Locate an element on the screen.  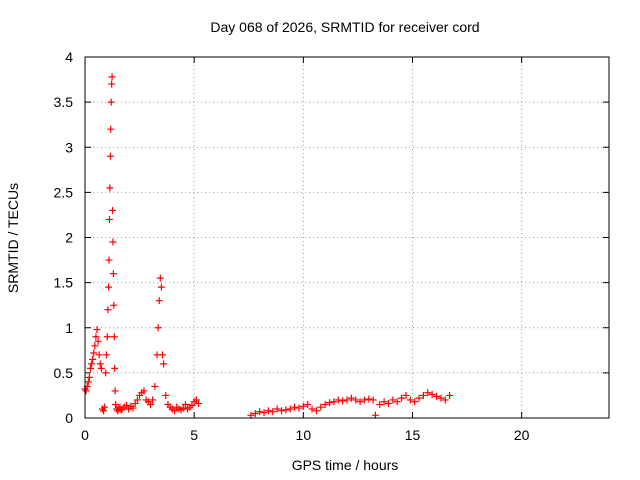
x-axis-label: GPS time / hours is located at coordinates (345, 465).